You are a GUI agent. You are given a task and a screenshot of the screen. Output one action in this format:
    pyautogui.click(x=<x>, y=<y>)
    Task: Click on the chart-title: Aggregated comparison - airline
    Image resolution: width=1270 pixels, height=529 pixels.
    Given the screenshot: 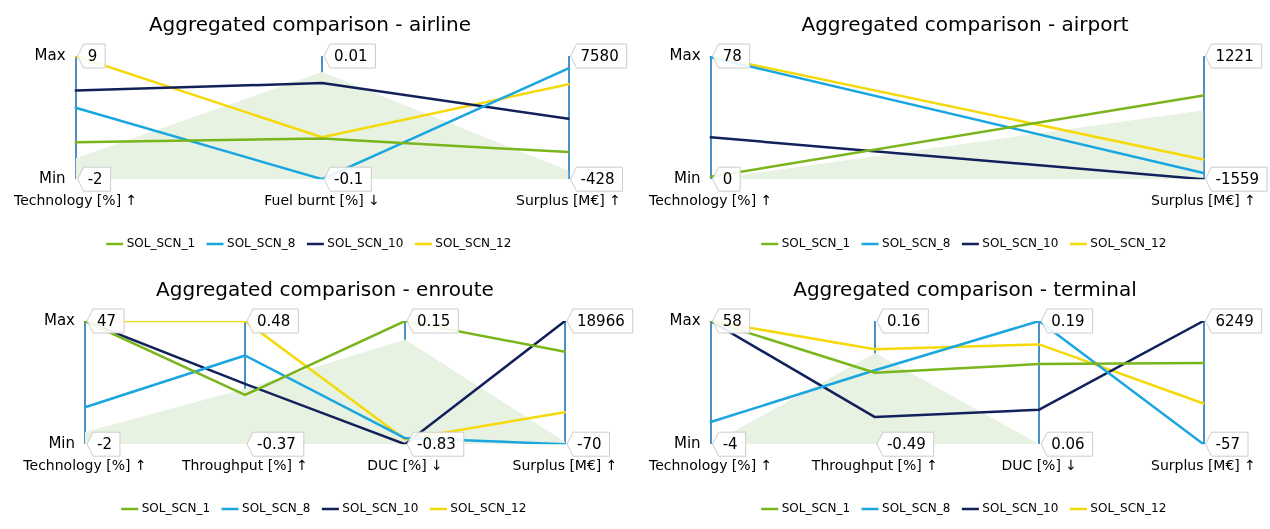 What is the action you would take?
    pyautogui.click(x=310, y=24)
    